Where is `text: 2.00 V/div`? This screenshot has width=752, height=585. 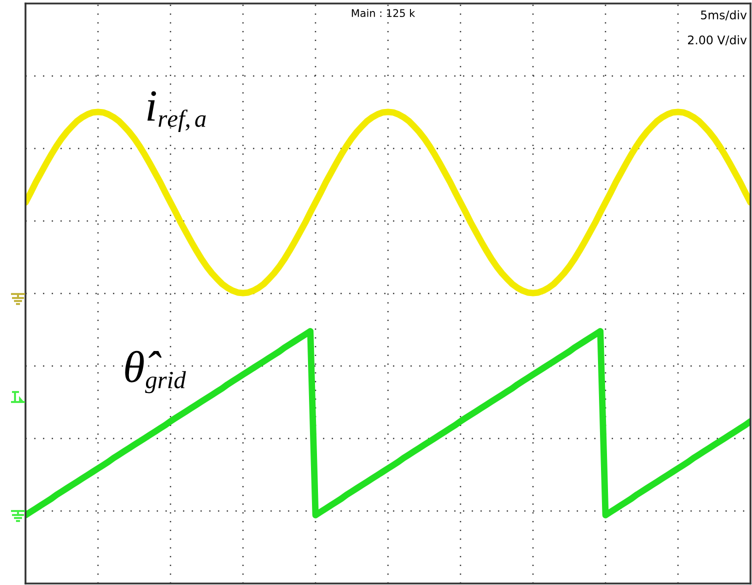
text: 2.00 V/div is located at coordinates (717, 40).